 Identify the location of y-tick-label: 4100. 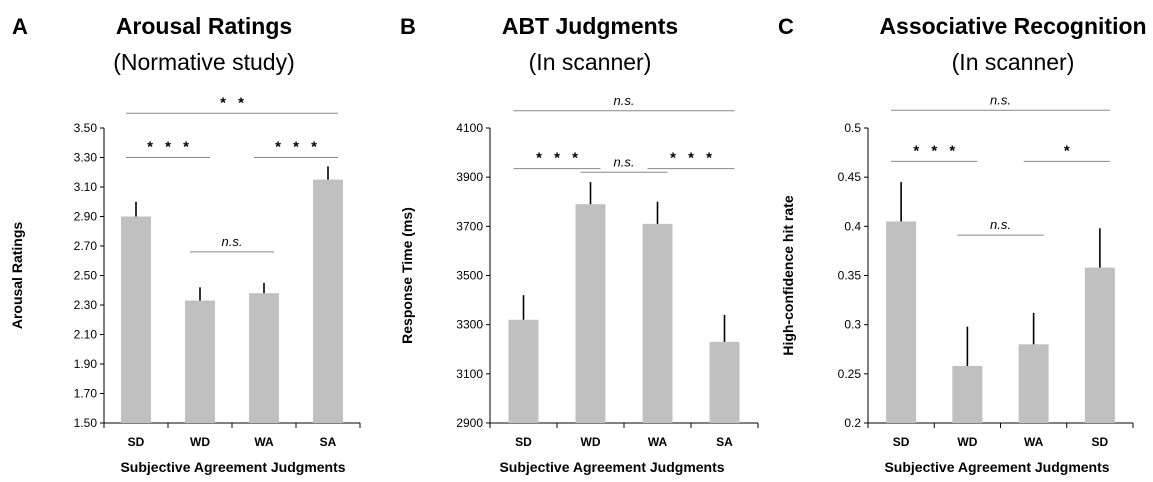
(469, 128).